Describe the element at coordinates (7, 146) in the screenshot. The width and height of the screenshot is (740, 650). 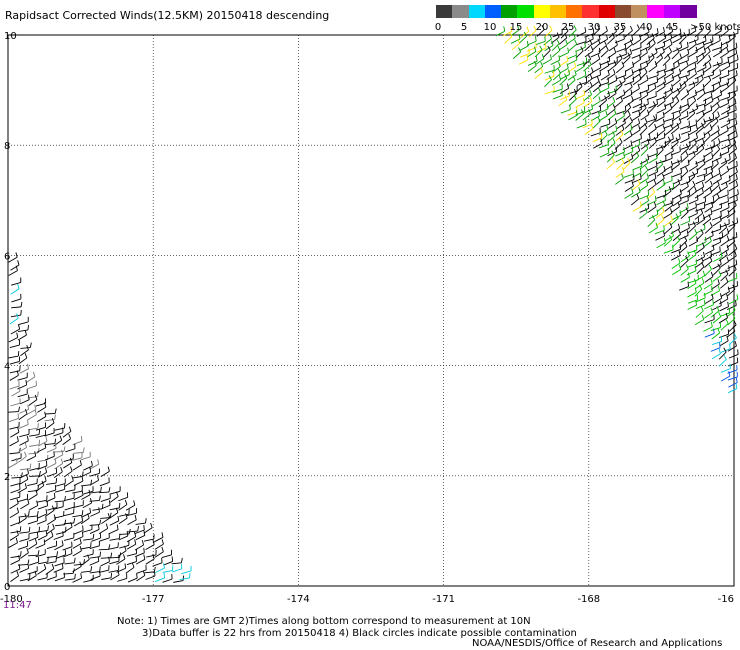
I see `y-tick-label: 8` at that location.